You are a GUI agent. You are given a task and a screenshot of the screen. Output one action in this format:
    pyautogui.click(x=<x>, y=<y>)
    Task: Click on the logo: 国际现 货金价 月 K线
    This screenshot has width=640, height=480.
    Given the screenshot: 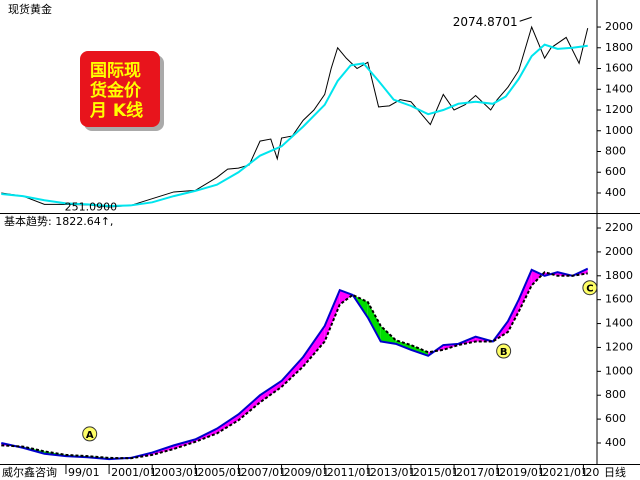 What is the action you would take?
    pyautogui.click(x=122, y=91)
    